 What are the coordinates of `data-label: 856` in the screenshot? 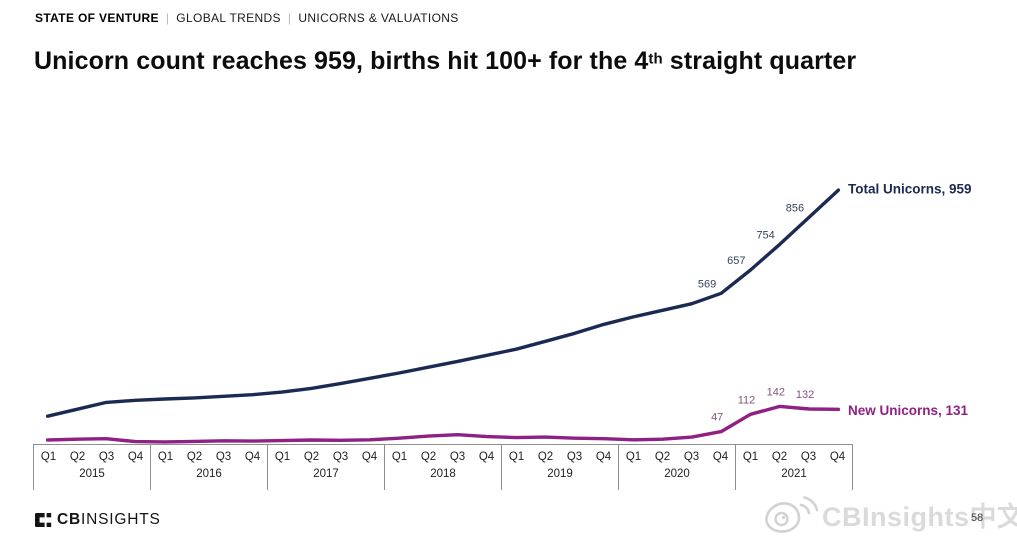 It's located at (795, 208).